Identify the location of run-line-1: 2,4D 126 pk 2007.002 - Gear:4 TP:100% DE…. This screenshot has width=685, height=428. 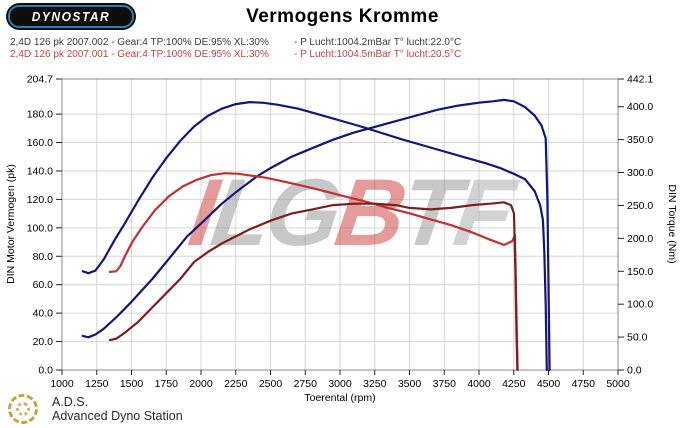
(340, 43).